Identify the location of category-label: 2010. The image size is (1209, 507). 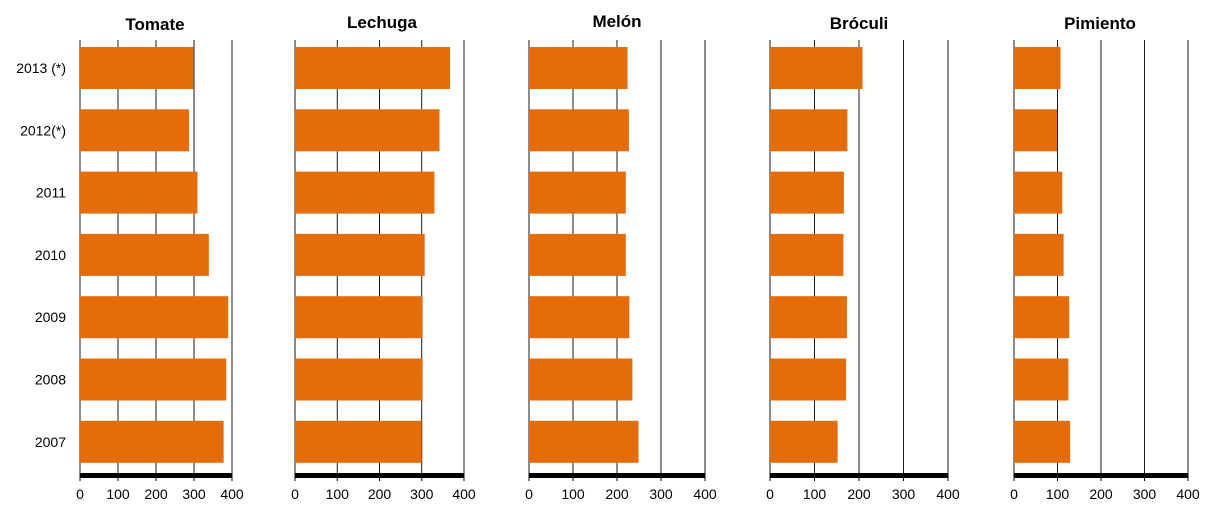
(50, 255).